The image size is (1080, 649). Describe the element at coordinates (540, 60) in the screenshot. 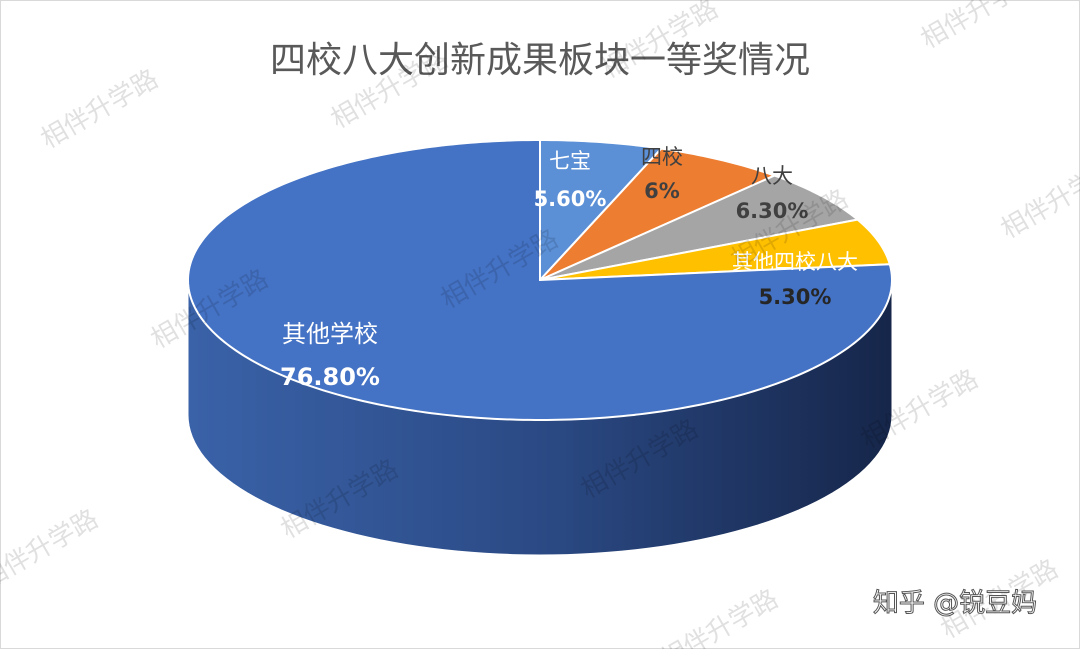

I see `chart-title: 四校八大创新成果板块一等奖情况` at that location.